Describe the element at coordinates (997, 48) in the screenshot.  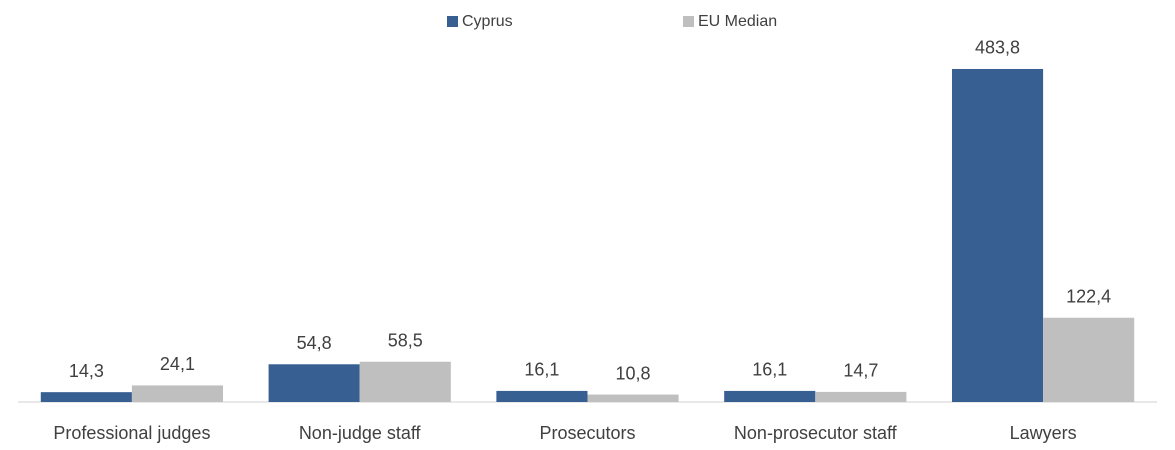
I see `value-label: 483,8` at that location.